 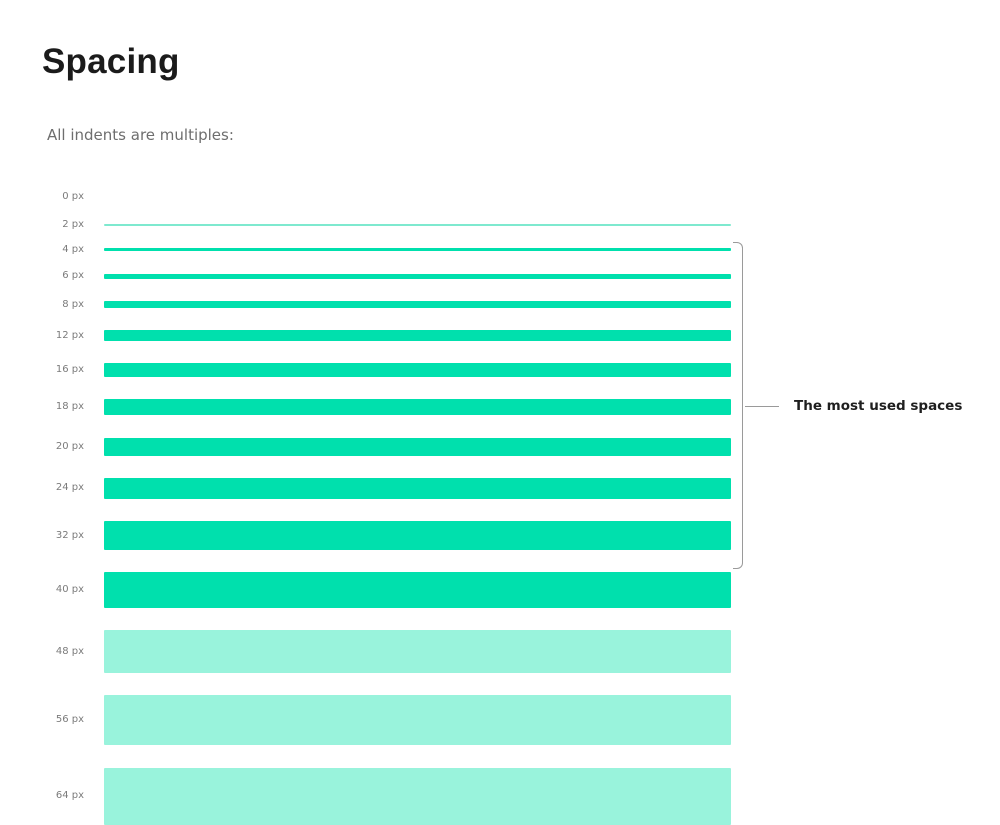 I want to click on most-used-bracket, so click(x=738, y=405).